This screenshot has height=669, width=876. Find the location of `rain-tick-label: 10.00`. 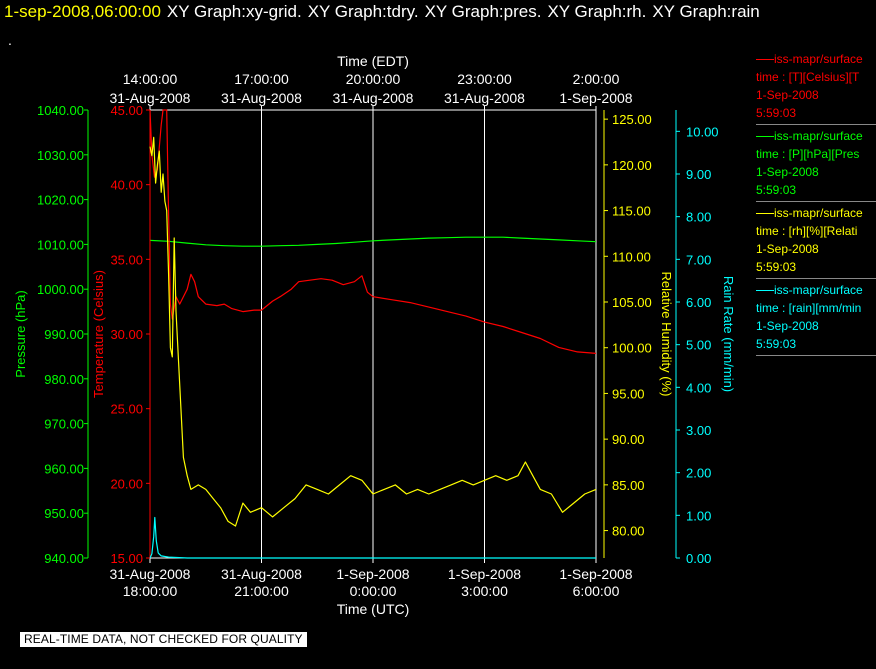

rain-tick-label: 10.00 is located at coordinates (702, 131).